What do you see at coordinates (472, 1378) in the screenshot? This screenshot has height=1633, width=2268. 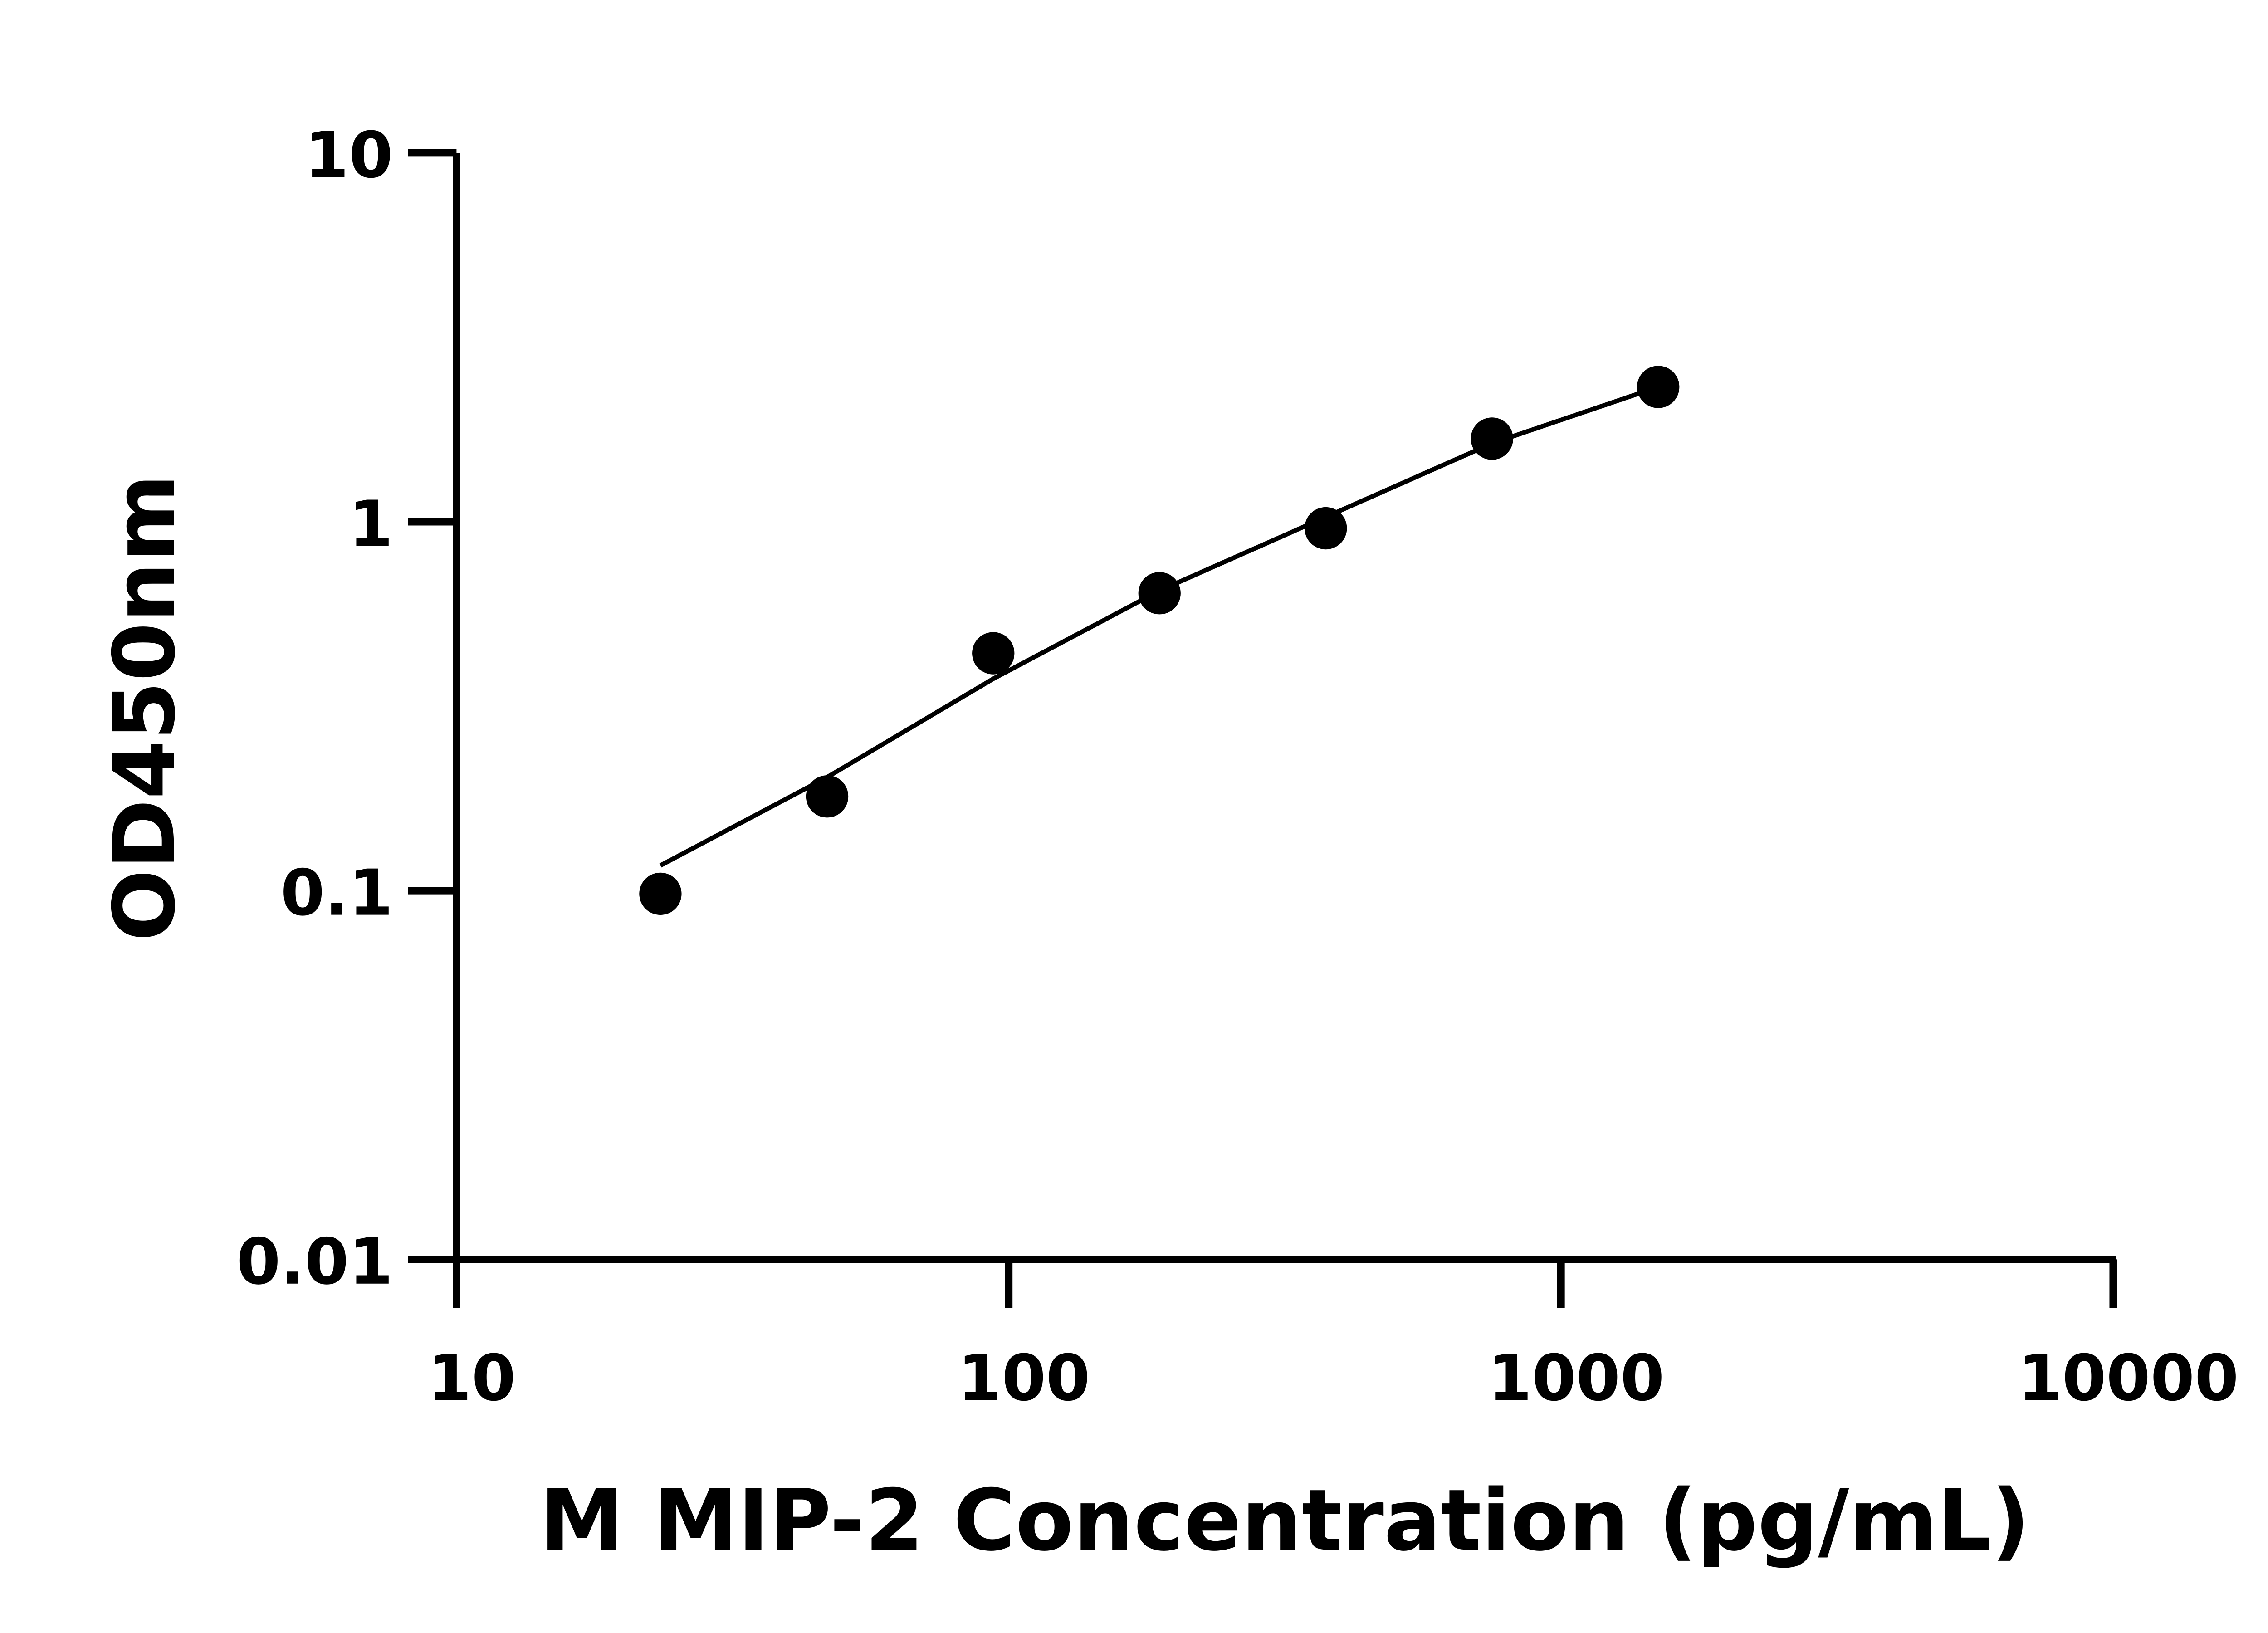 I see `x-tick-label: 10` at bounding box center [472, 1378].